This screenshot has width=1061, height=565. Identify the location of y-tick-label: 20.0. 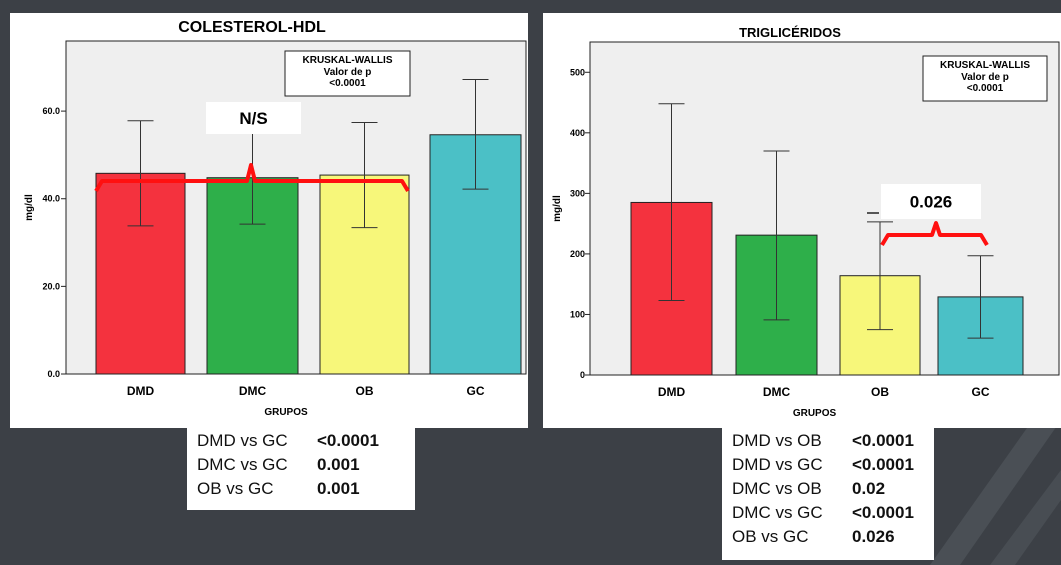
(51, 286).